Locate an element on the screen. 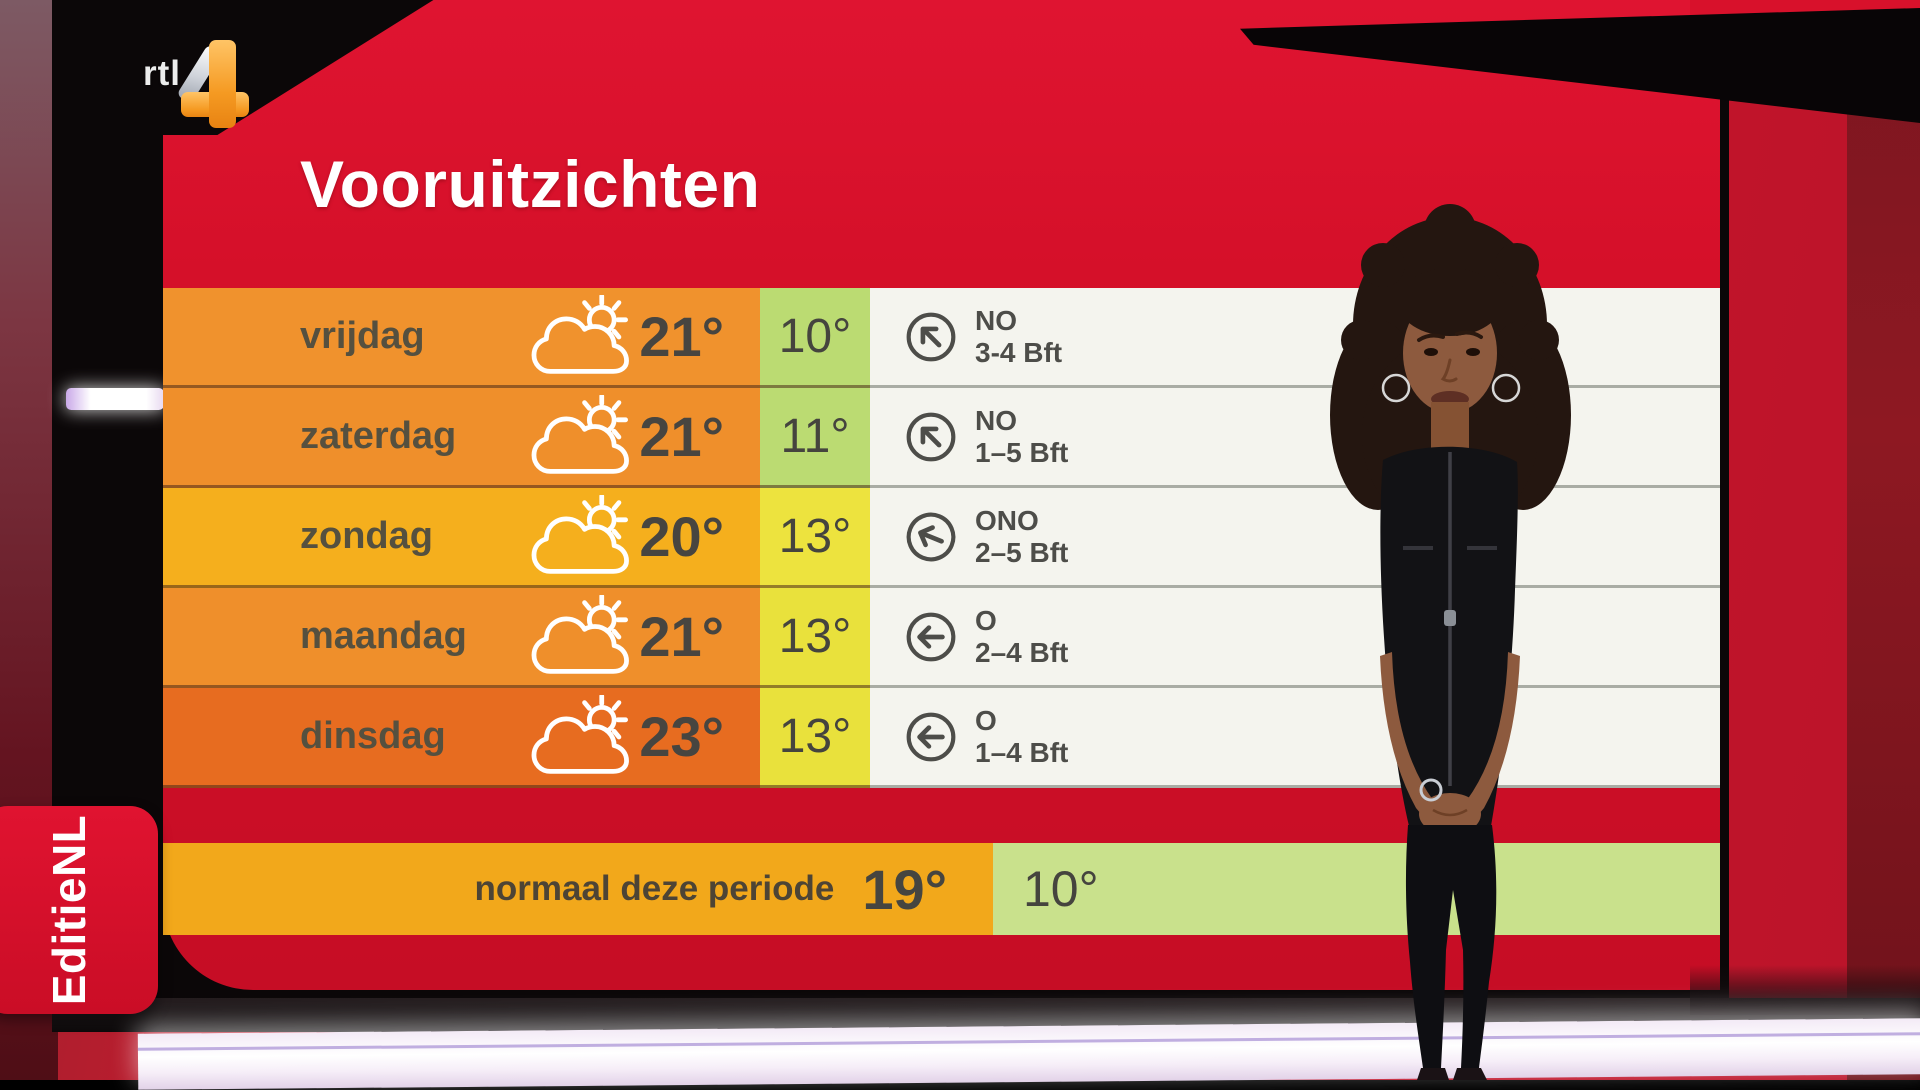  forecast-row: zondag 20° 13° is located at coordinates (941, 538).